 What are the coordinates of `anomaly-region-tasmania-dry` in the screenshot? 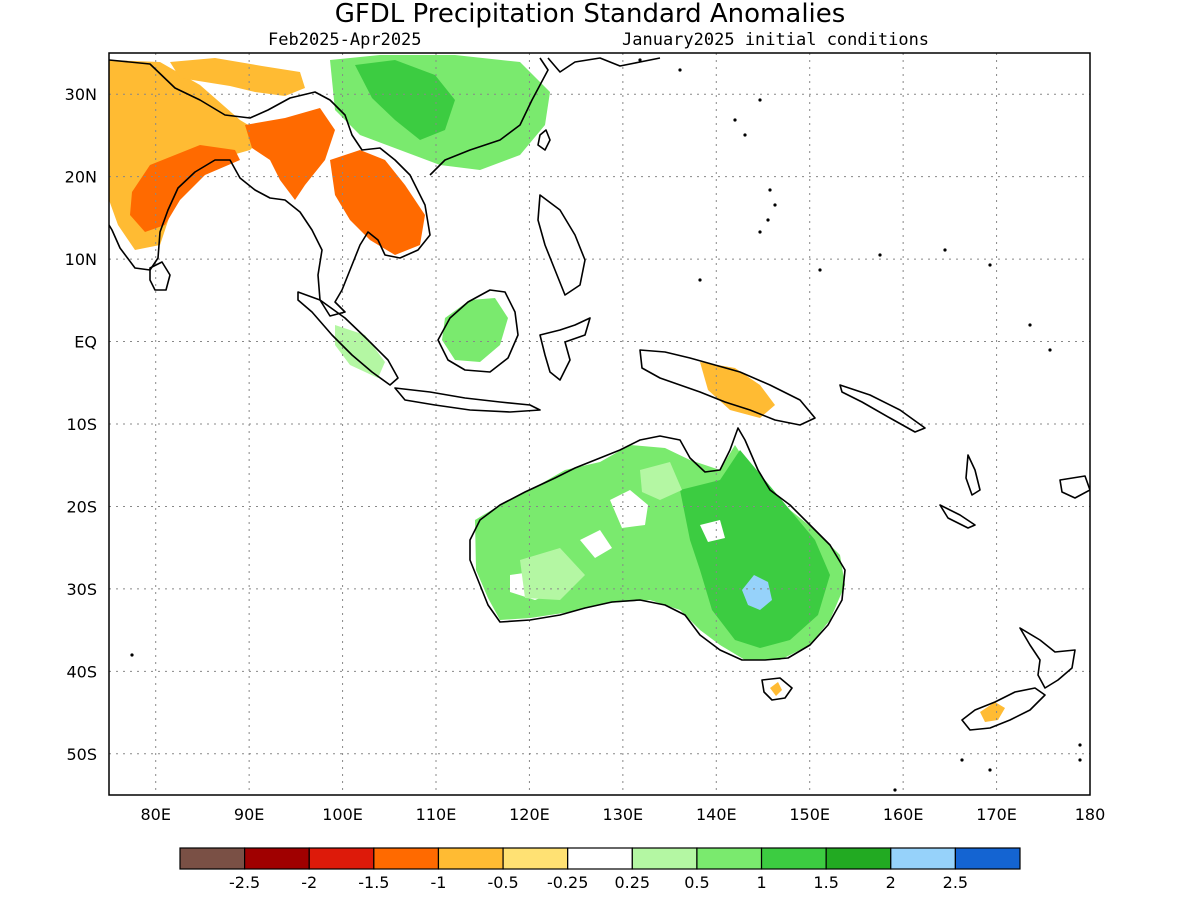 It's located at (776, 689).